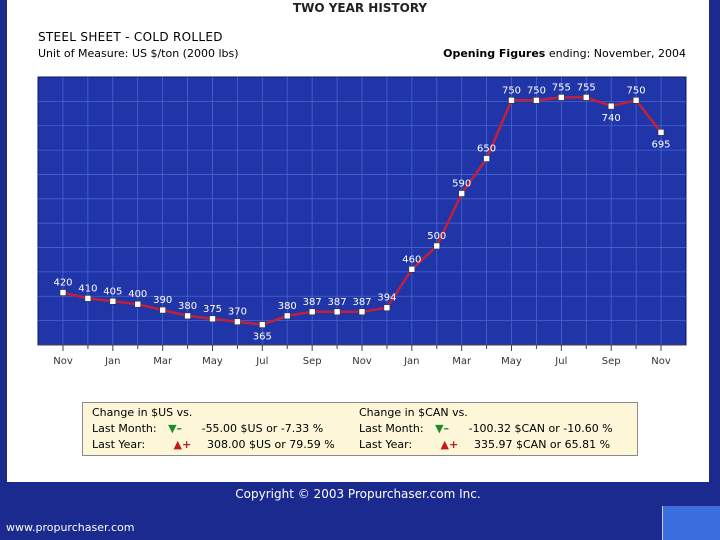  Describe the element at coordinates (360, 523) in the screenshot. I see `bottom-bar` at that location.